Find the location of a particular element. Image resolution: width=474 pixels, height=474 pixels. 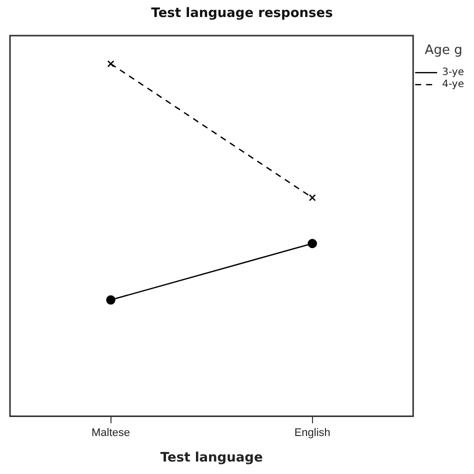

legend-label: 3-ye is located at coordinates (453, 72).